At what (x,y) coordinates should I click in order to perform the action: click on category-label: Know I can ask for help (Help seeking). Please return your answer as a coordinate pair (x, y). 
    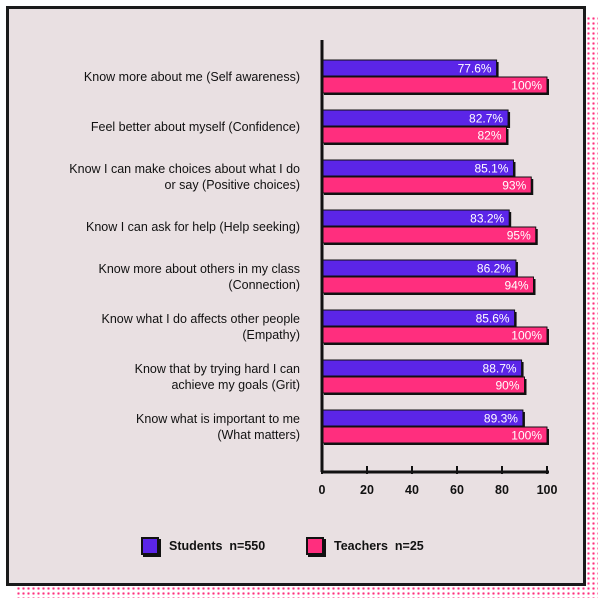
    Looking at the image, I should click on (150, 227).